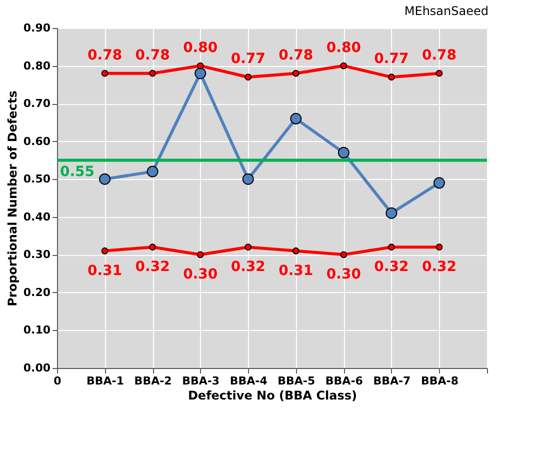 This screenshot has width=540, height=464. Describe the element at coordinates (153, 381) in the screenshot. I see `x-tick-label: BBA-2` at that location.